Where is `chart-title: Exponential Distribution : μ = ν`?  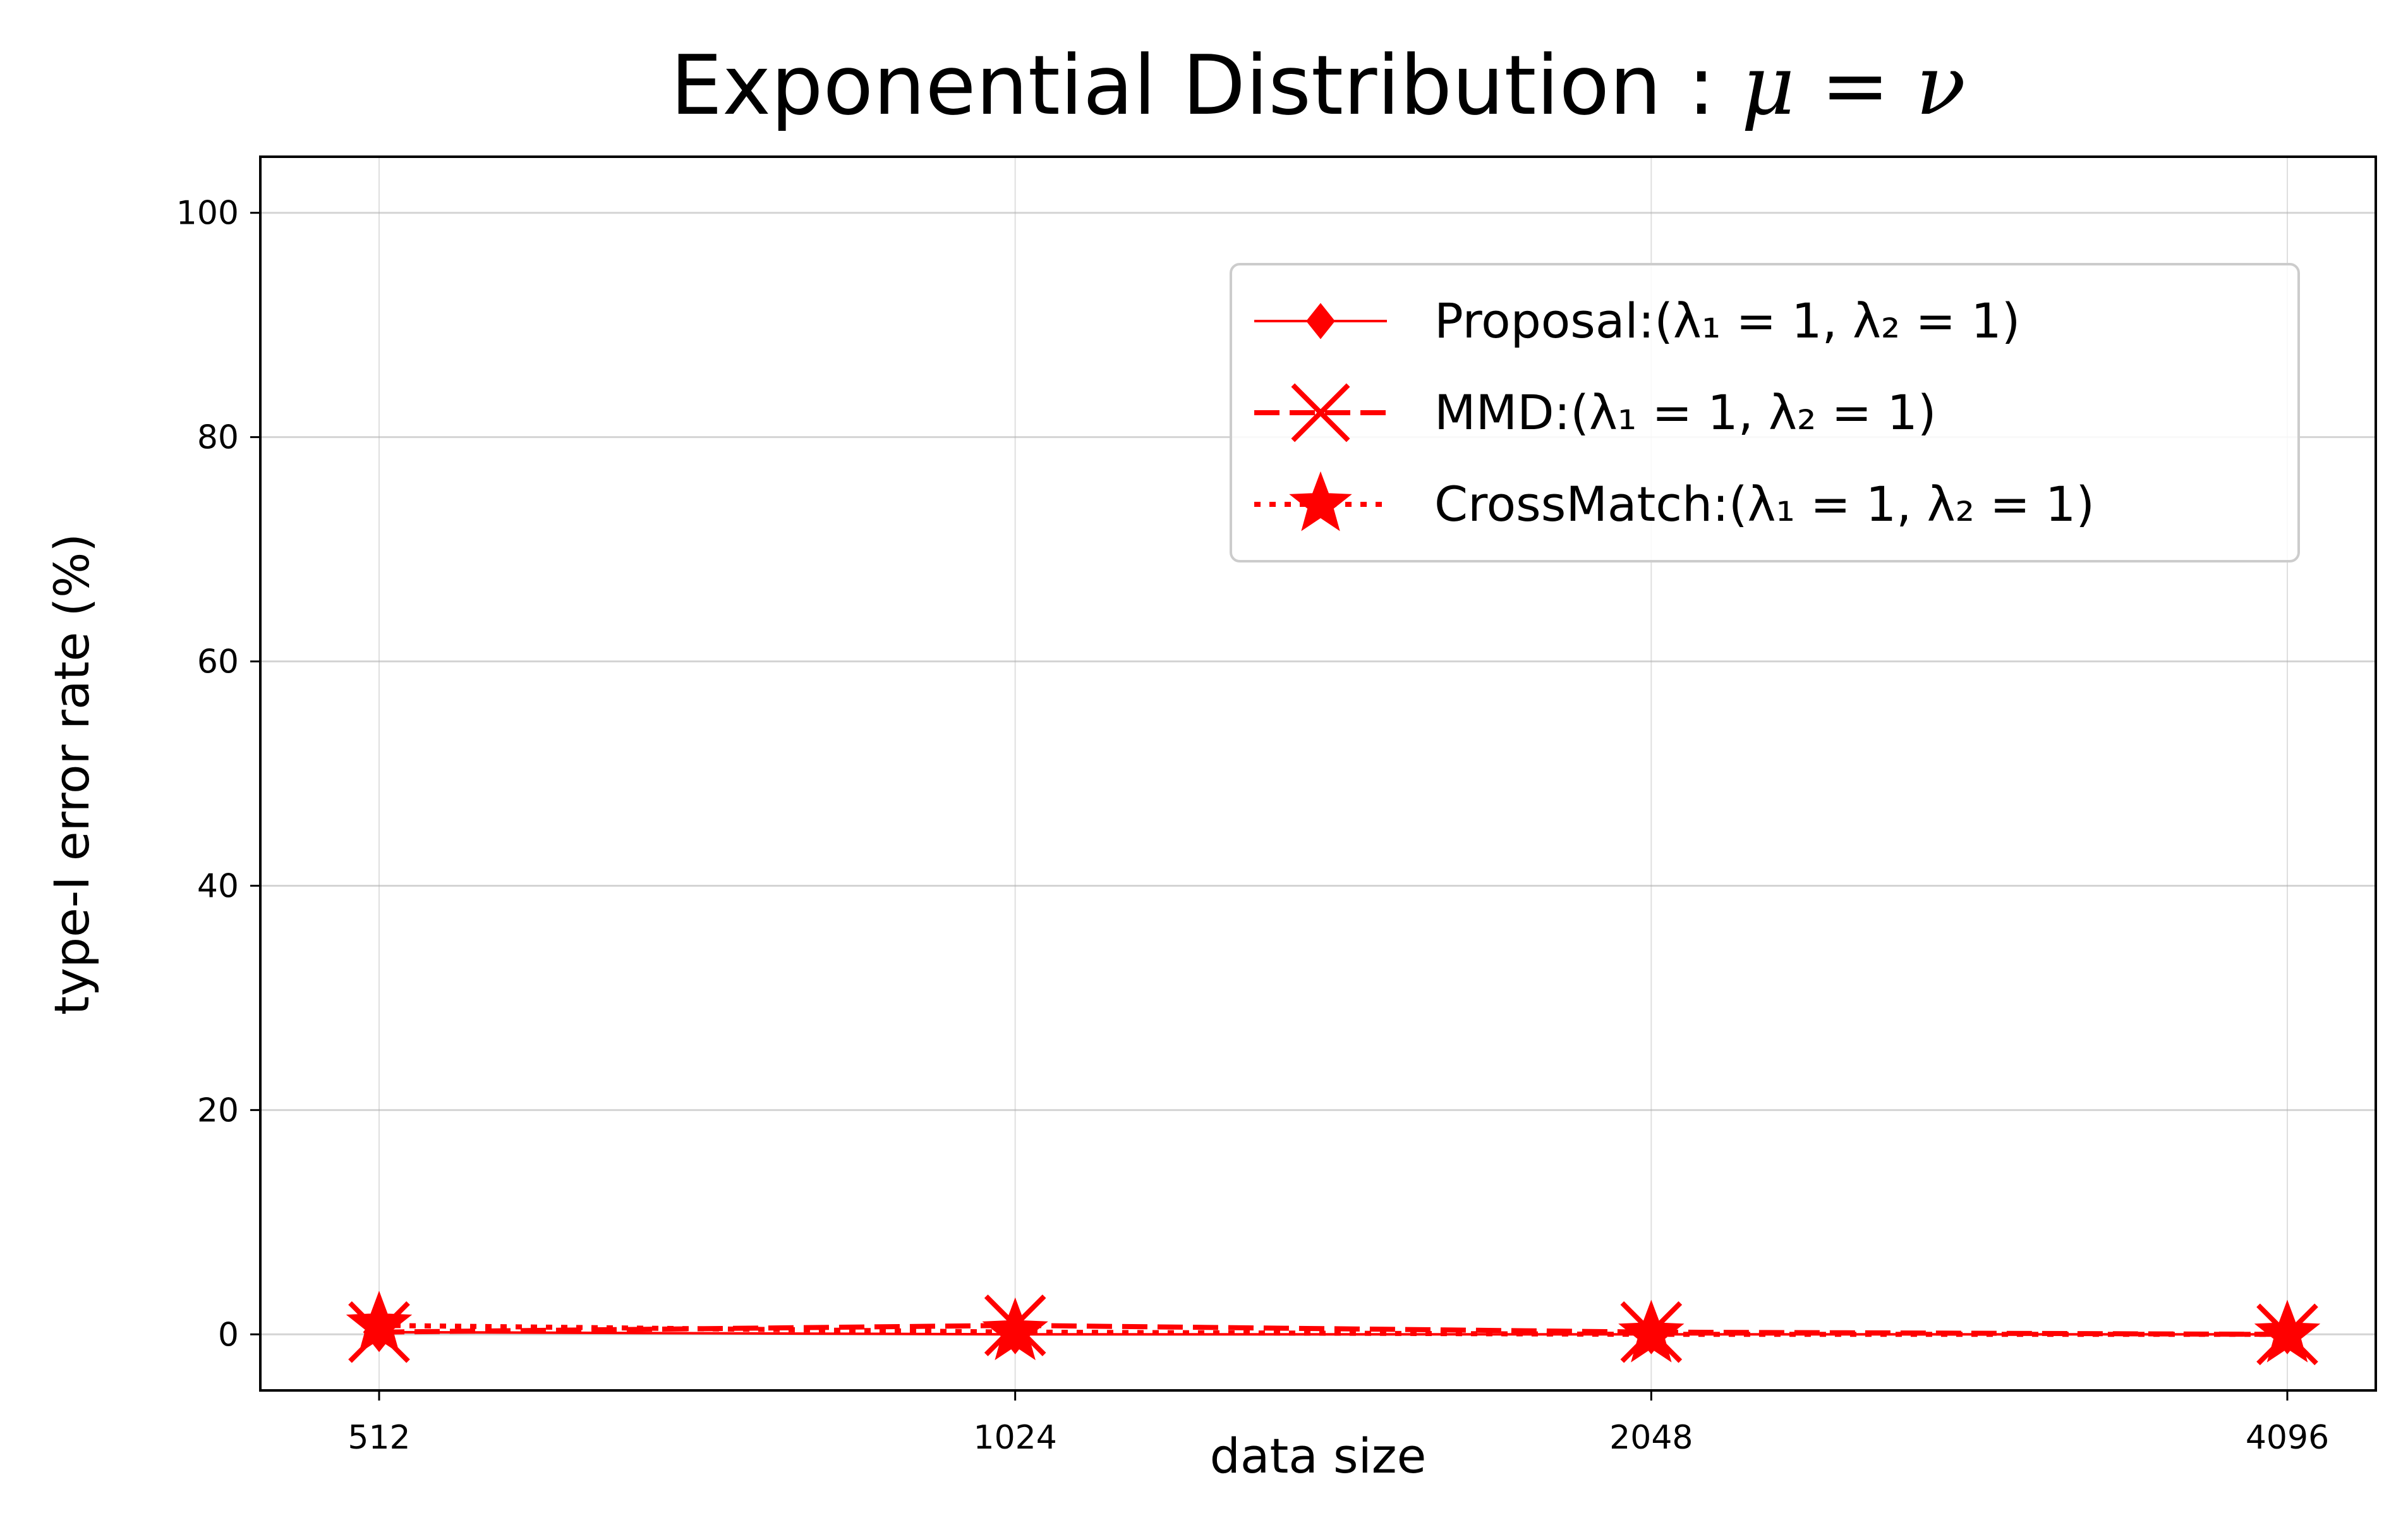
chart-title: Exponential Distribution : μ = ν is located at coordinates (1318, 85).